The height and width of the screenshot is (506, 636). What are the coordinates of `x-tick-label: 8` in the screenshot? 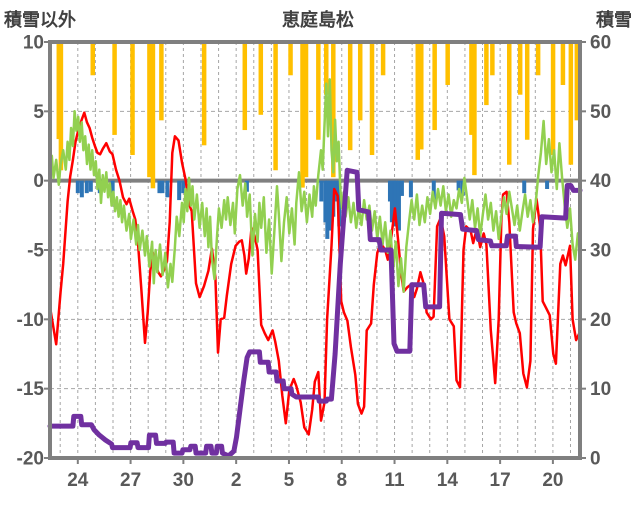 It's located at (341, 480).